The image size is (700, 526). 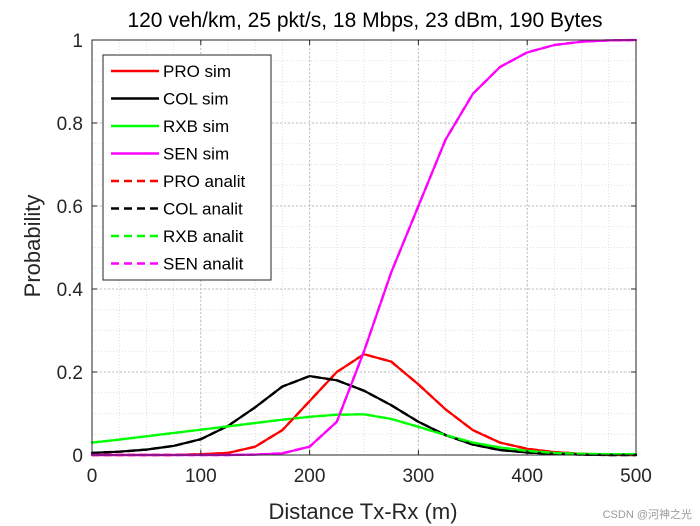 What do you see at coordinates (419, 476) in the screenshot?
I see `x-tick-label: 300` at bounding box center [419, 476].